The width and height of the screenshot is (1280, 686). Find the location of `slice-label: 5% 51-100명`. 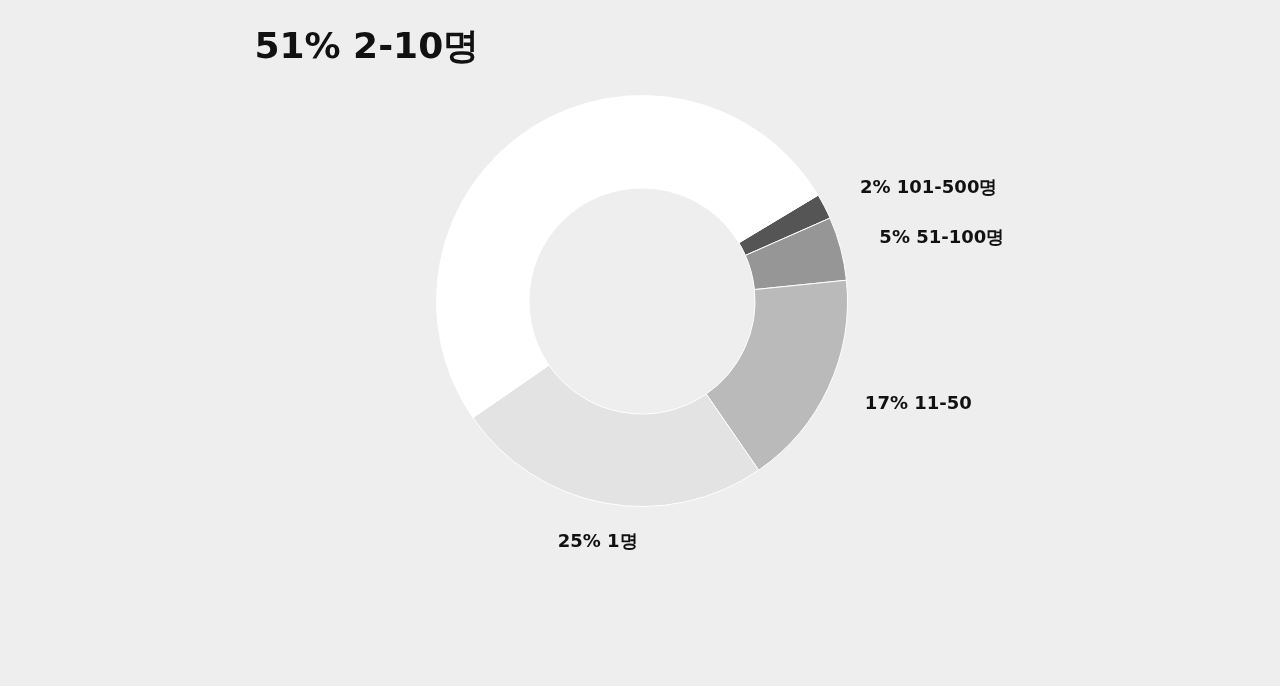

slice-label: 5% 51-100명 is located at coordinates (942, 236).